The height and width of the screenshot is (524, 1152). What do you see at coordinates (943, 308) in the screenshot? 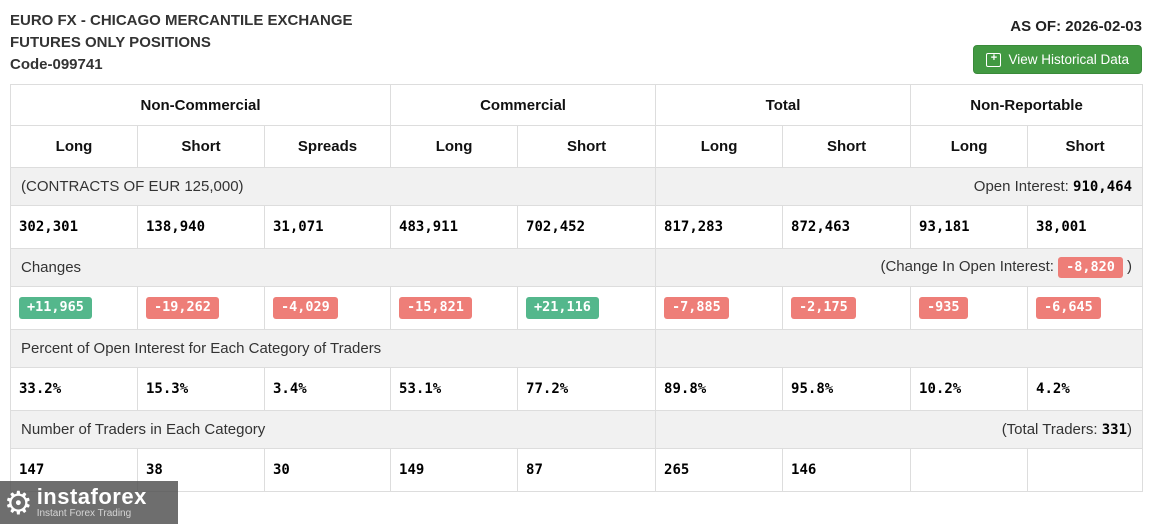
I see `change-badge: -935` at bounding box center [943, 308].